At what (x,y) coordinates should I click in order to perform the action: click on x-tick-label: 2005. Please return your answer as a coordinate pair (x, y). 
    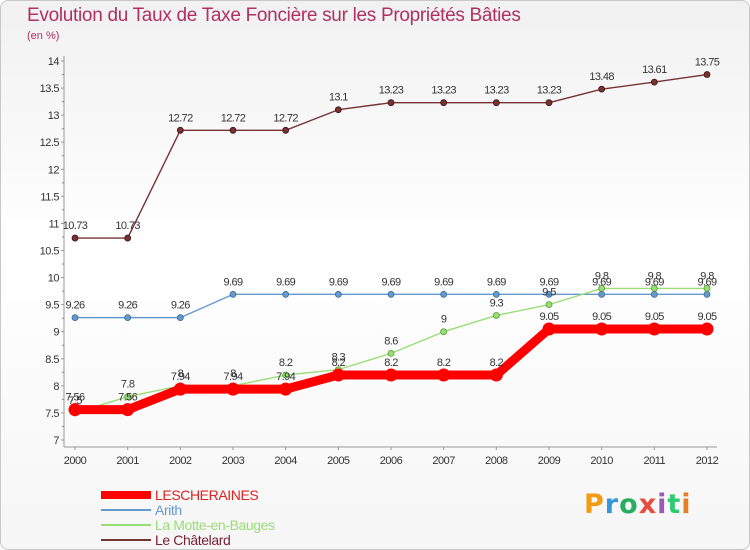
    Looking at the image, I should click on (338, 461).